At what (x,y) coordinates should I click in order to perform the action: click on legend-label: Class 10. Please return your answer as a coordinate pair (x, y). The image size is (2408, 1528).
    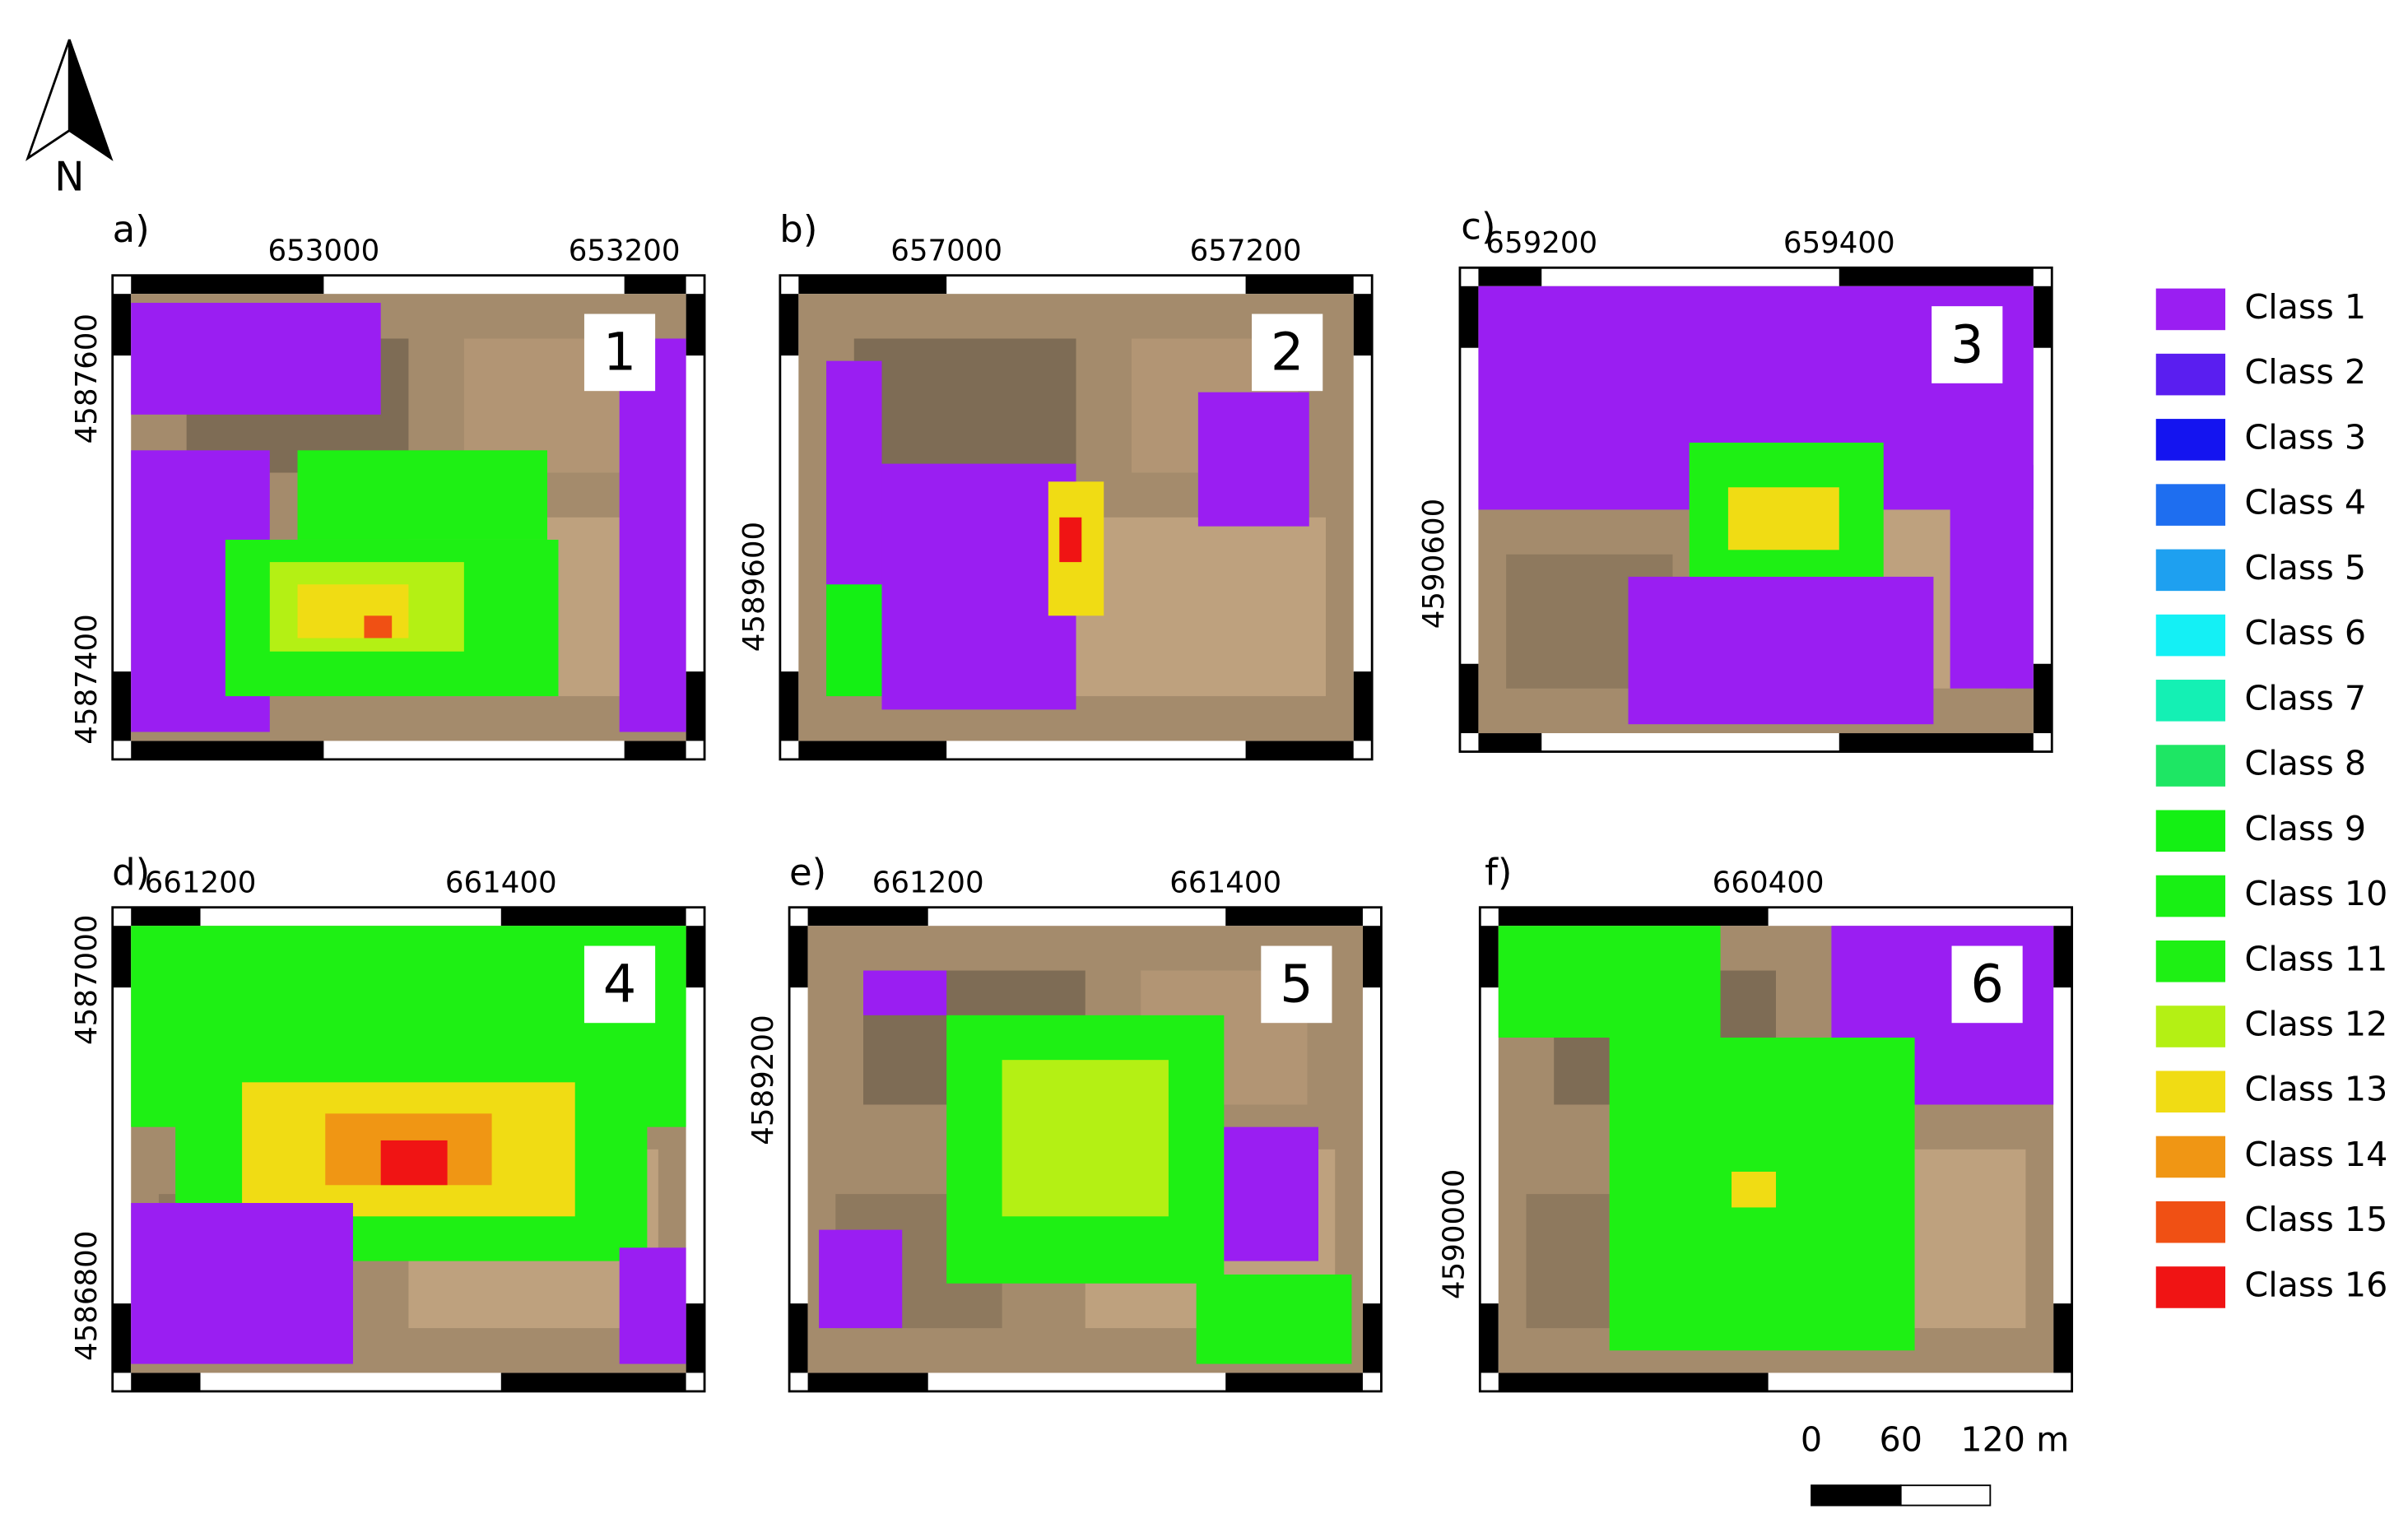
    Looking at the image, I should click on (2315, 894).